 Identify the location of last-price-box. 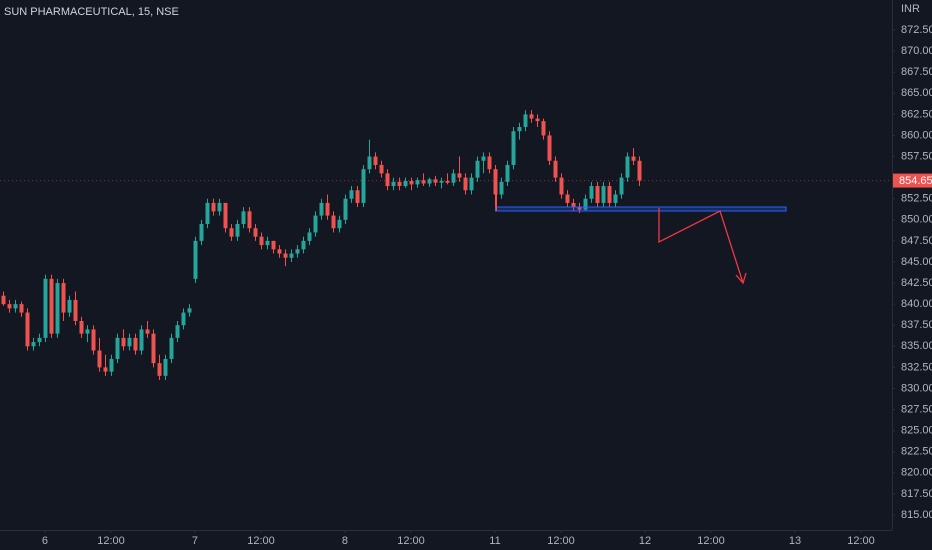
(912, 180).